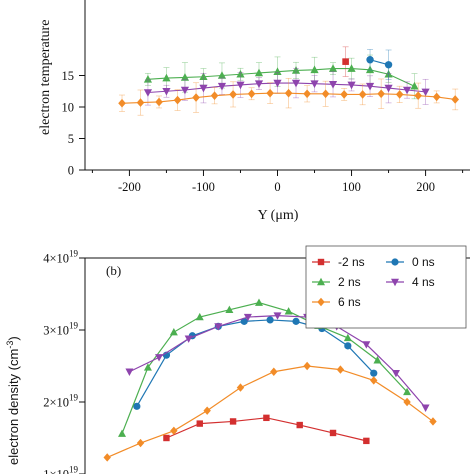  I want to click on temperature-y-tick-label: 5, so click(71, 139).